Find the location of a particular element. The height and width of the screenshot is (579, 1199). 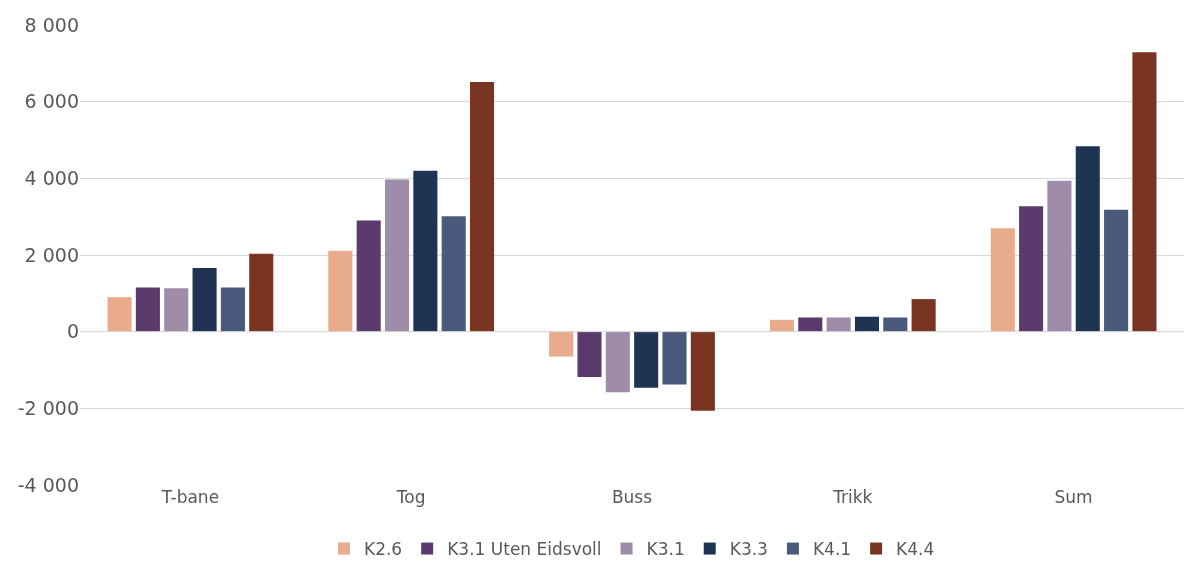

x-tick-label: Sum is located at coordinates (1073, 497).